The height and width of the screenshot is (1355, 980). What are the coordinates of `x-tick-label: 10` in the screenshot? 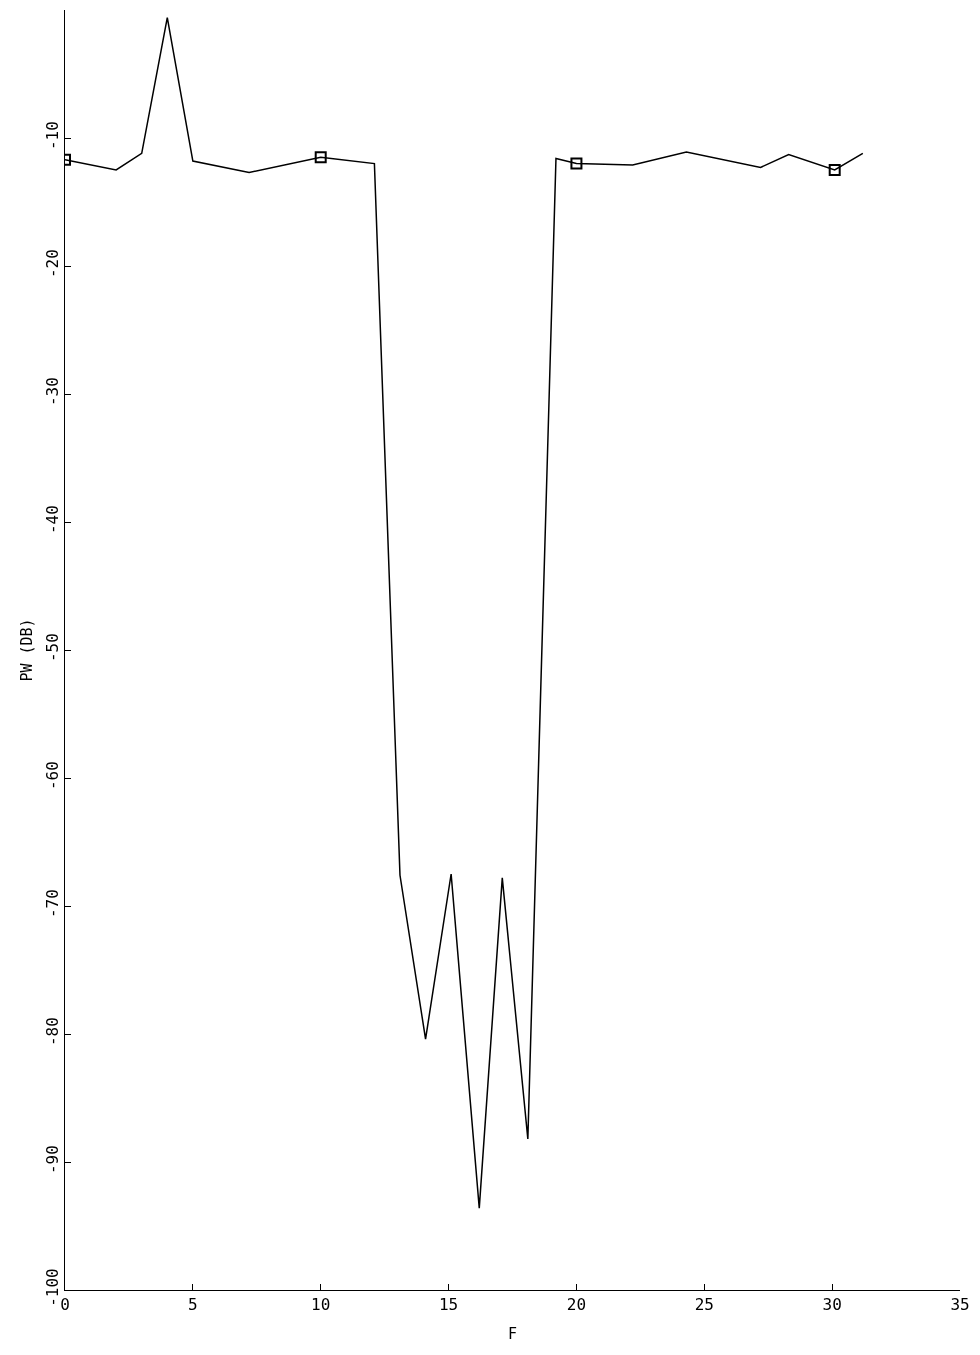 It's located at (321, 1305).